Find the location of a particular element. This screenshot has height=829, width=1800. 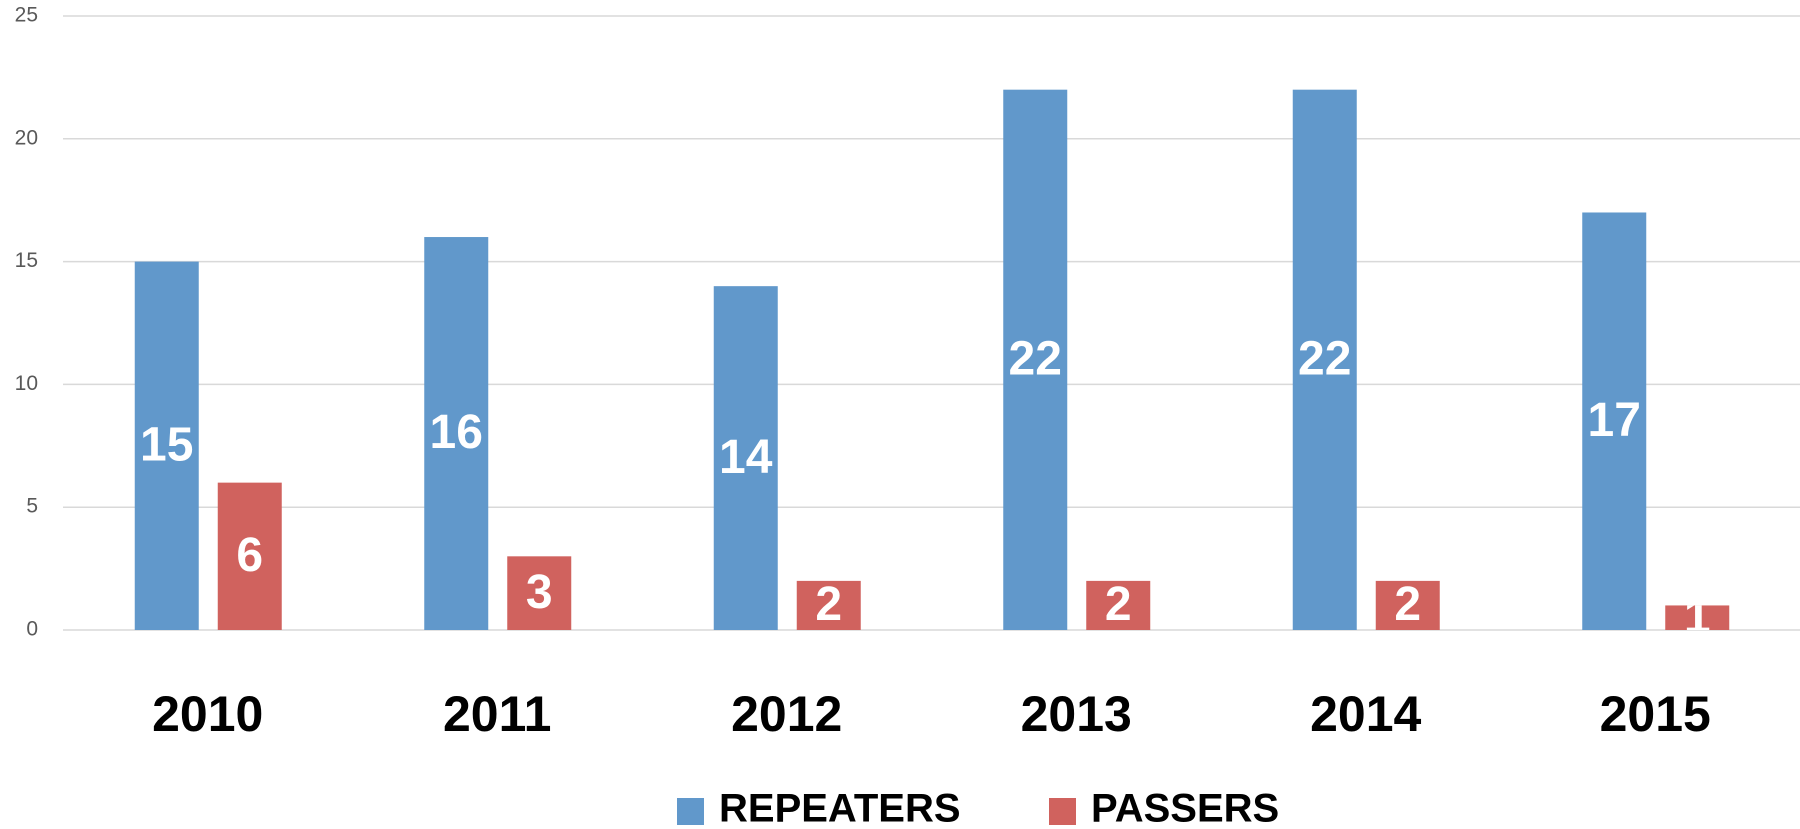

legend-label: REPEATERS is located at coordinates (840, 808).